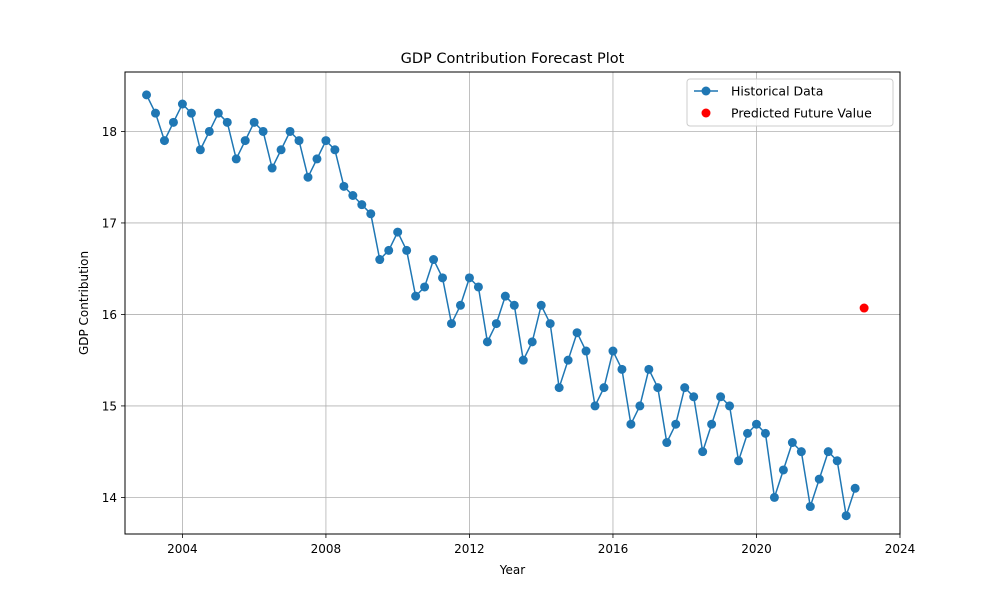 The image size is (1000, 600). I want to click on x-tick-label: 2004, so click(182, 549).